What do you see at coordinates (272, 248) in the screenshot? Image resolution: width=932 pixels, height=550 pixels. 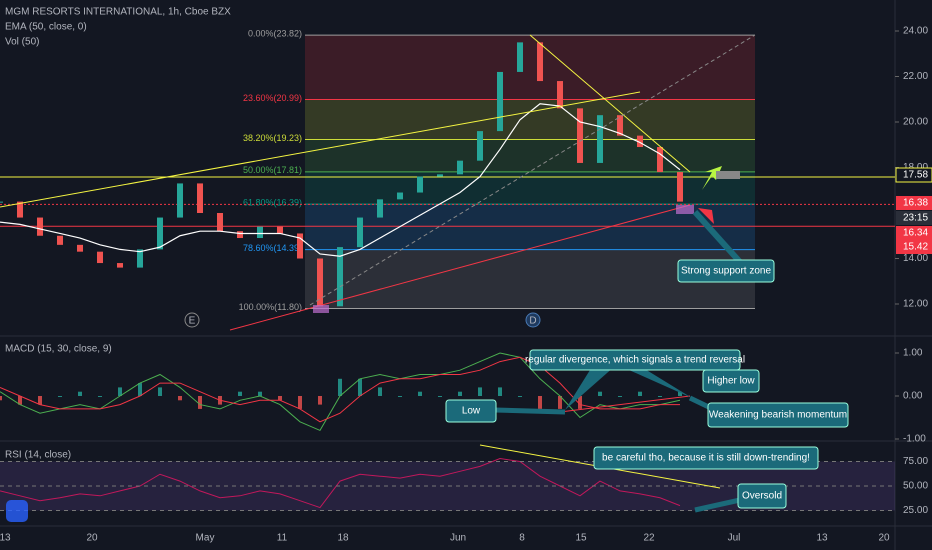 I see `fib-label: 78.60%(14.39)` at bounding box center [272, 248].